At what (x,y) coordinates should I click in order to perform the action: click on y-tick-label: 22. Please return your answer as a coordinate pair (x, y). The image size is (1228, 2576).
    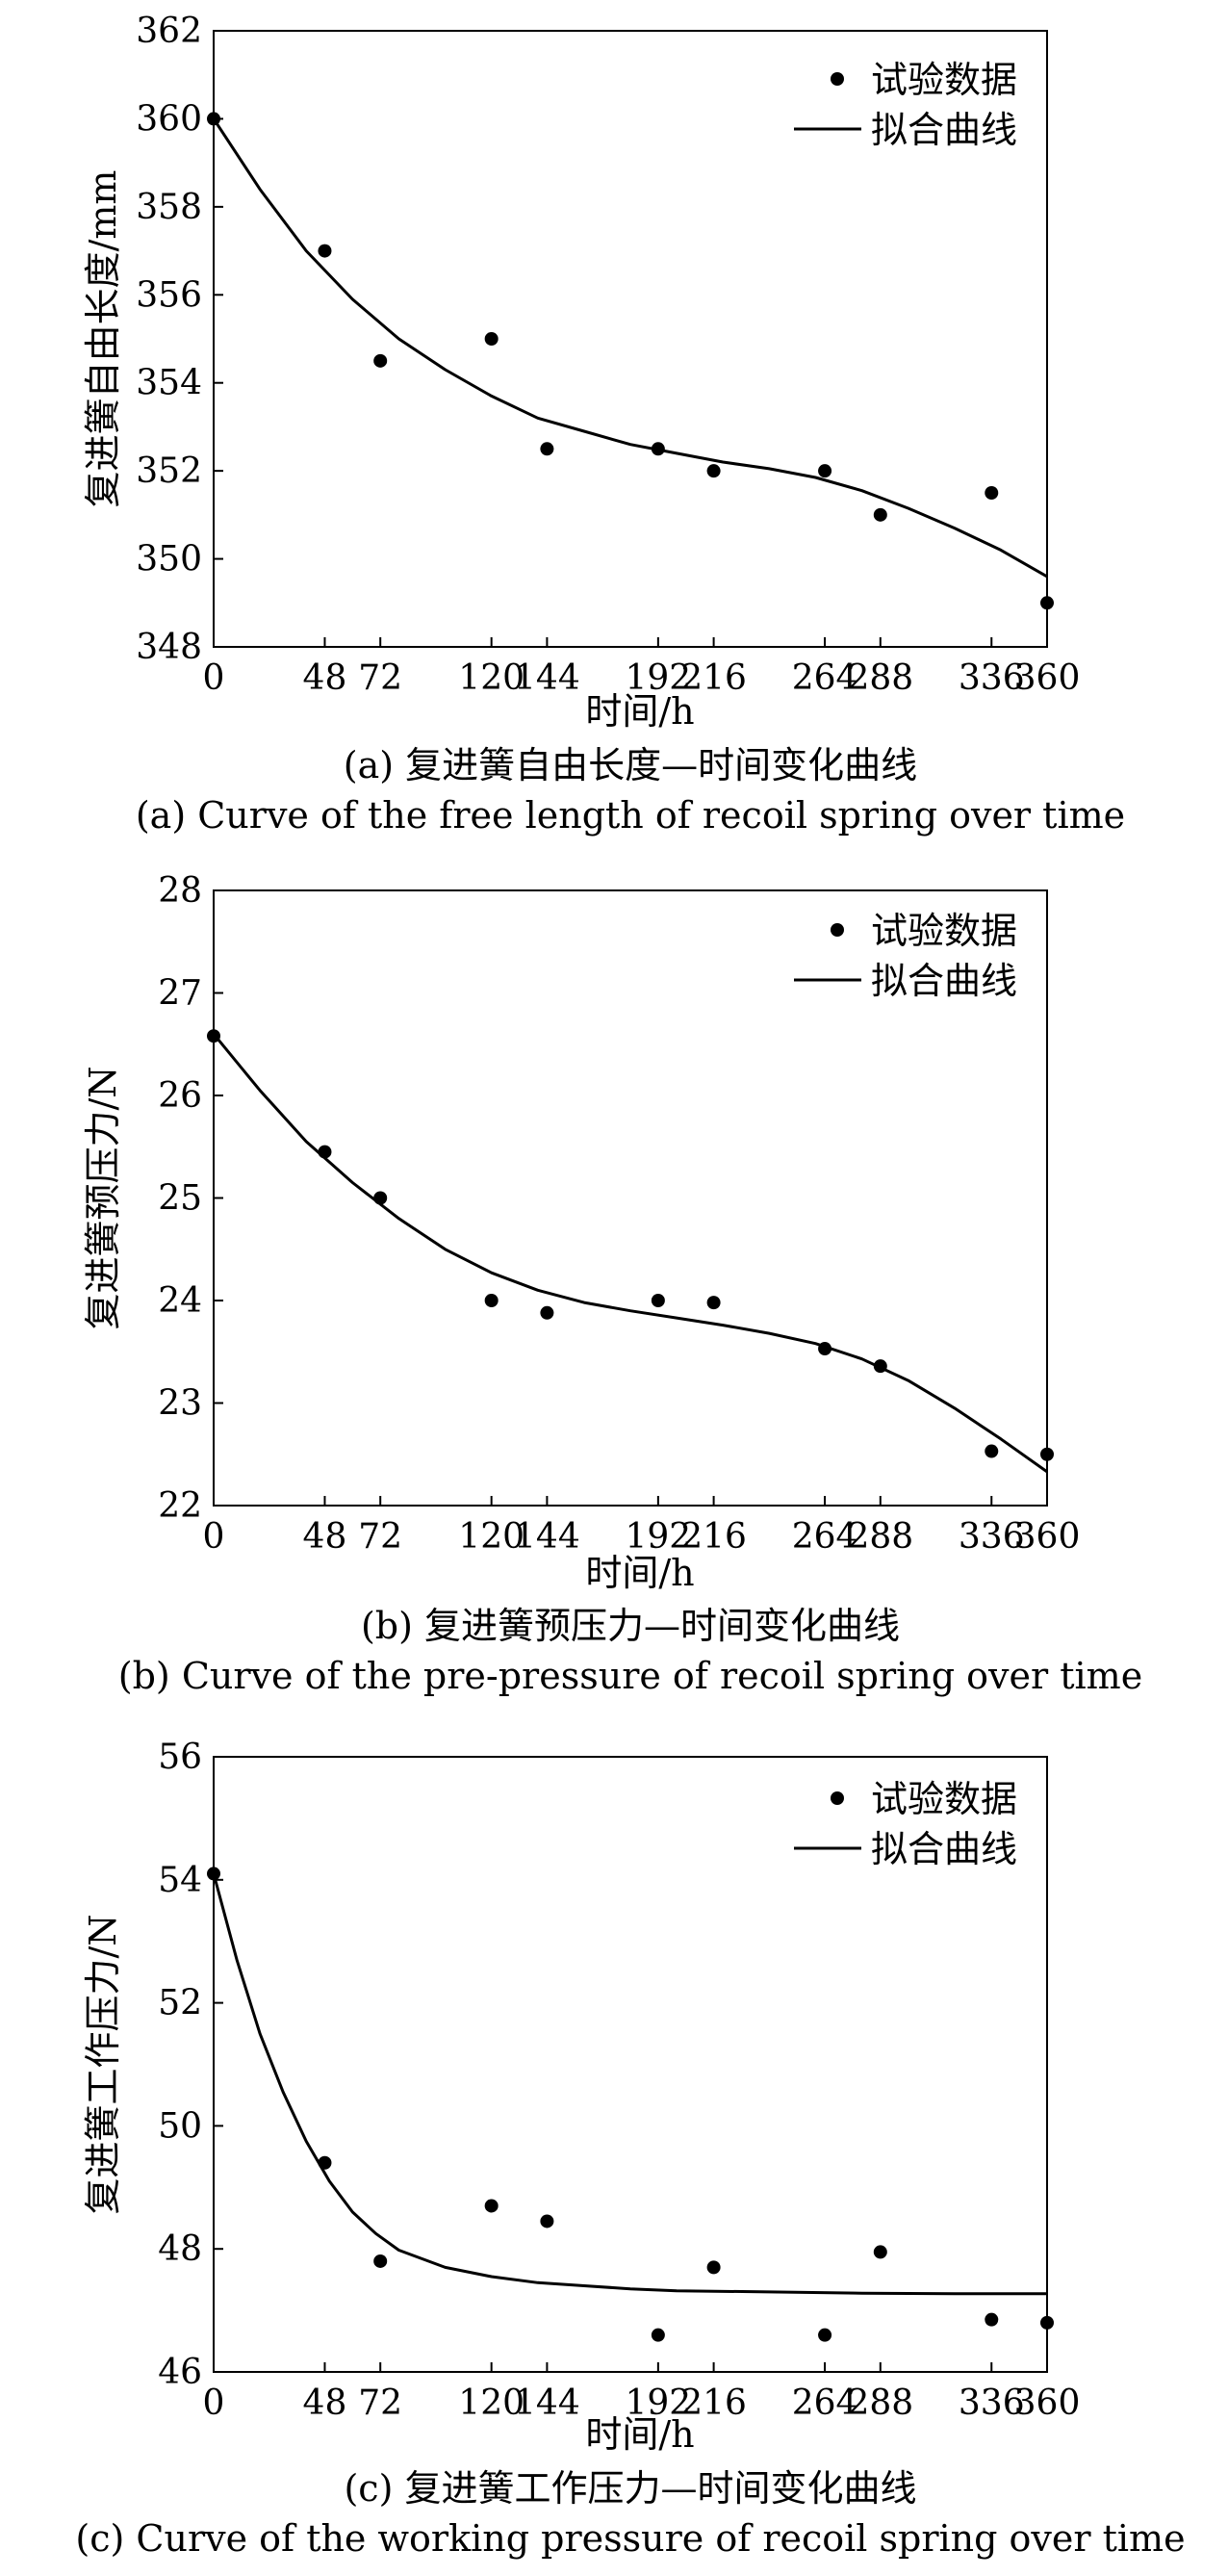
    Looking at the image, I should click on (180, 1506).